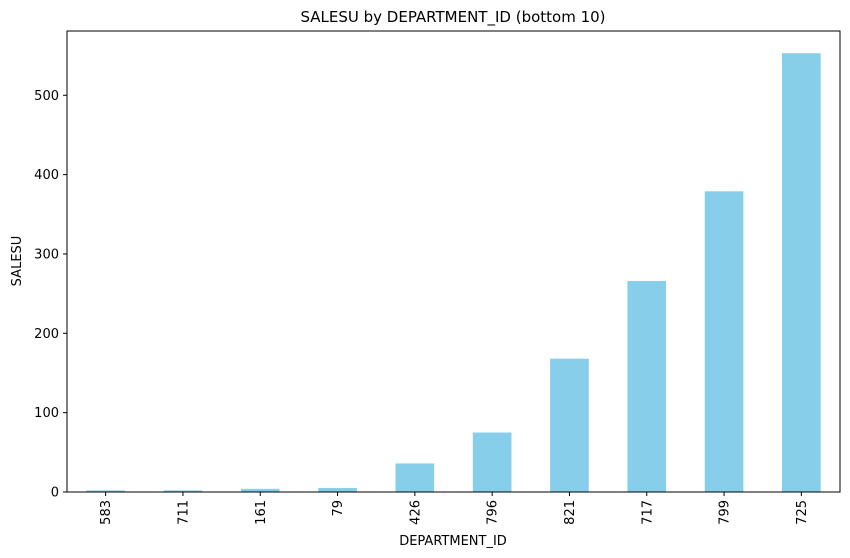  What do you see at coordinates (55, 493) in the screenshot?
I see `y-tick-label: 0` at bounding box center [55, 493].